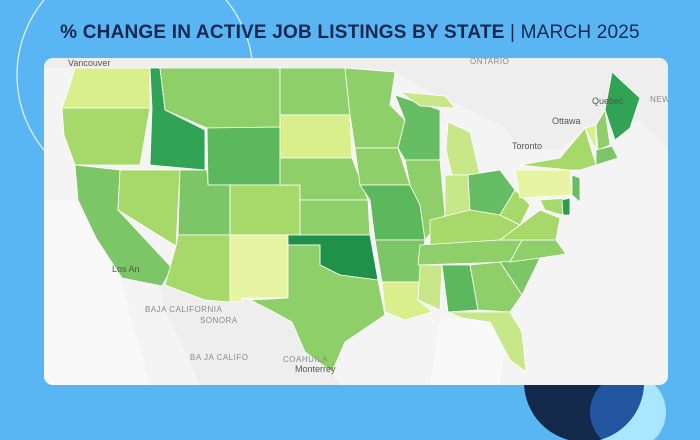  Describe the element at coordinates (608, 101) in the screenshot. I see `place-label: Quebec` at that location.